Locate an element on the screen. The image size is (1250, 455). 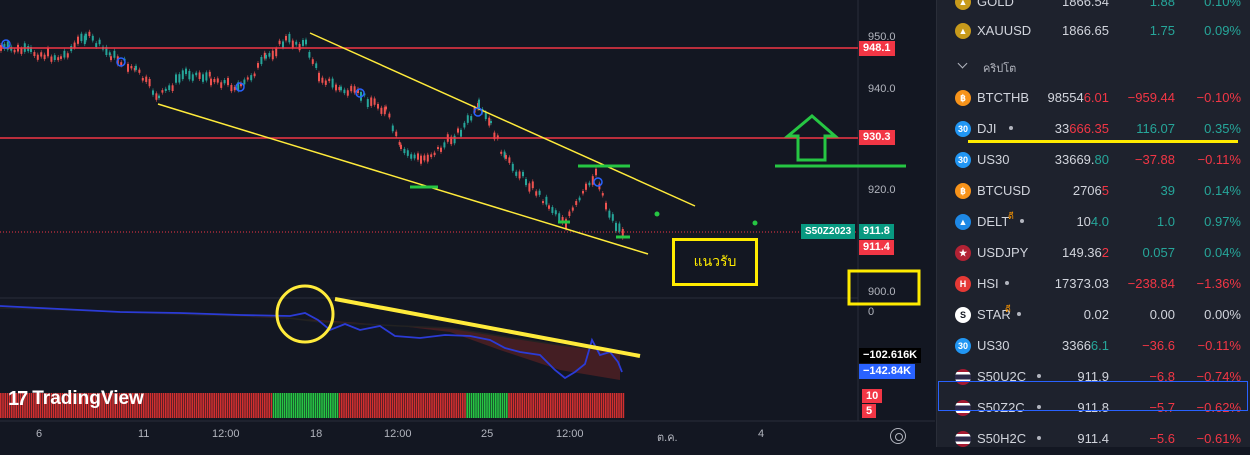
symbol-name: BTCTHB is located at coordinates (1003, 97).